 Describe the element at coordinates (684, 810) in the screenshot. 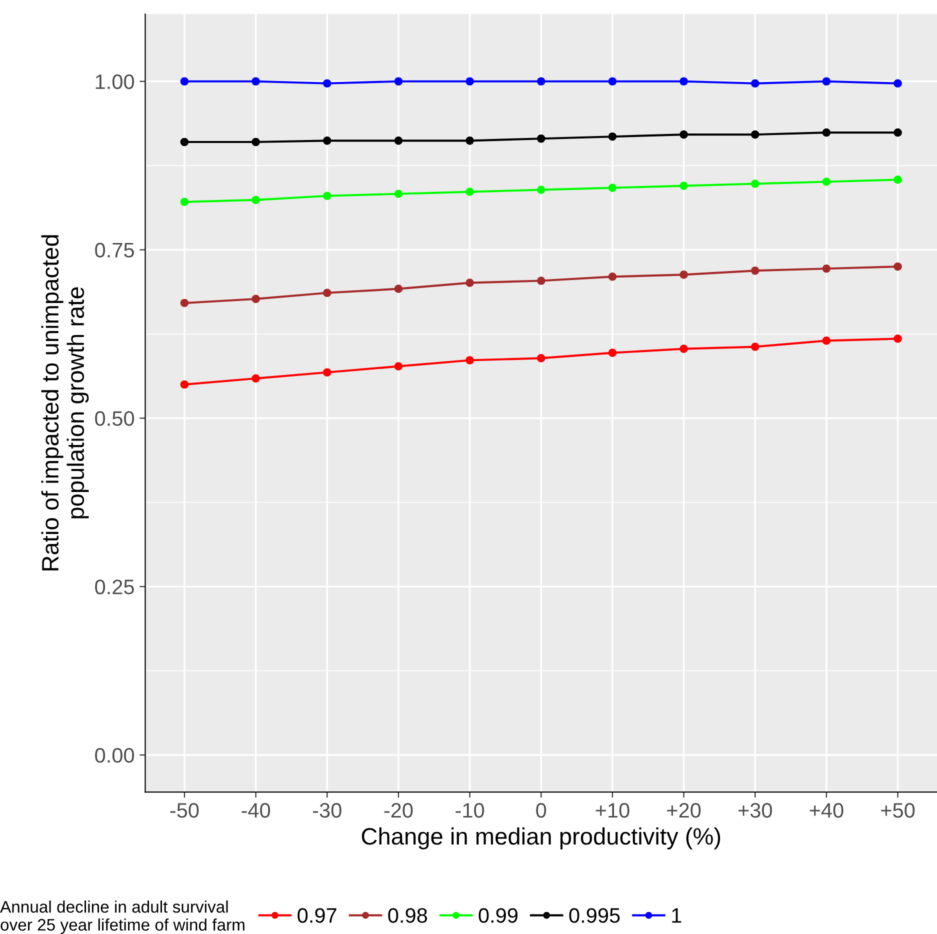

I see `x-tick-label: +20` at that location.